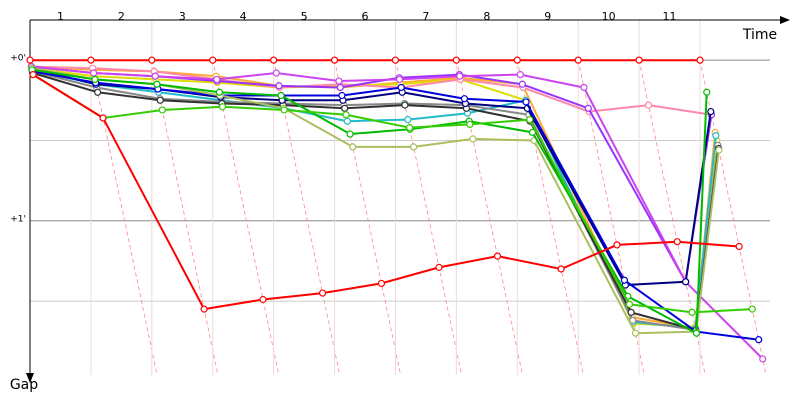 The image size is (800, 400). I want to click on x-tick-label: 4, so click(243, 16).